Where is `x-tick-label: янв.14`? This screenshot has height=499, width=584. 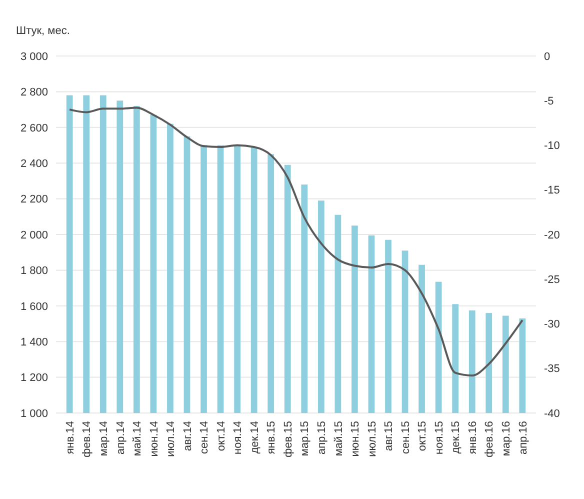 x-tick-label: янв.14 is located at coordinates (70, 437).